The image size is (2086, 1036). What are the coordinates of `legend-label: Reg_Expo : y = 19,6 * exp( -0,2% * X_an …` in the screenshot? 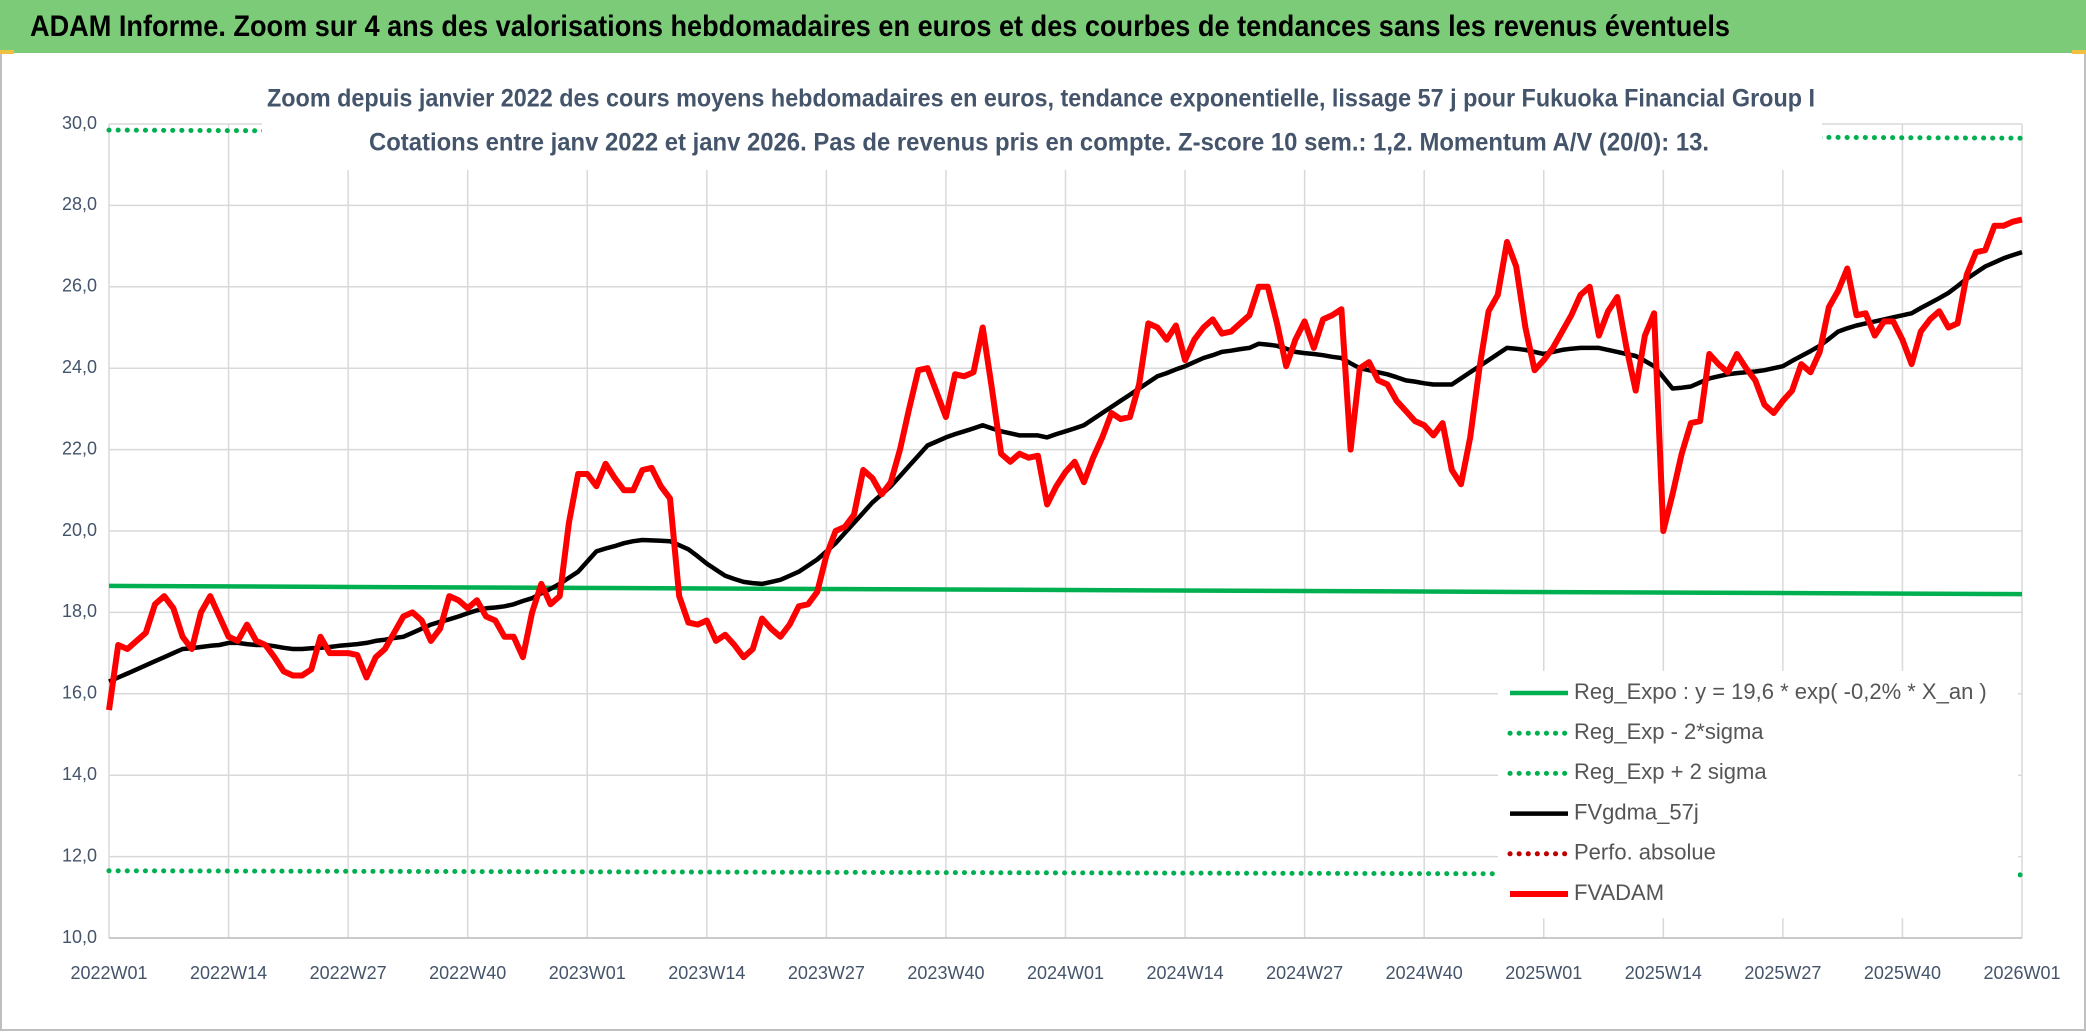 It's located at (1780, 691).